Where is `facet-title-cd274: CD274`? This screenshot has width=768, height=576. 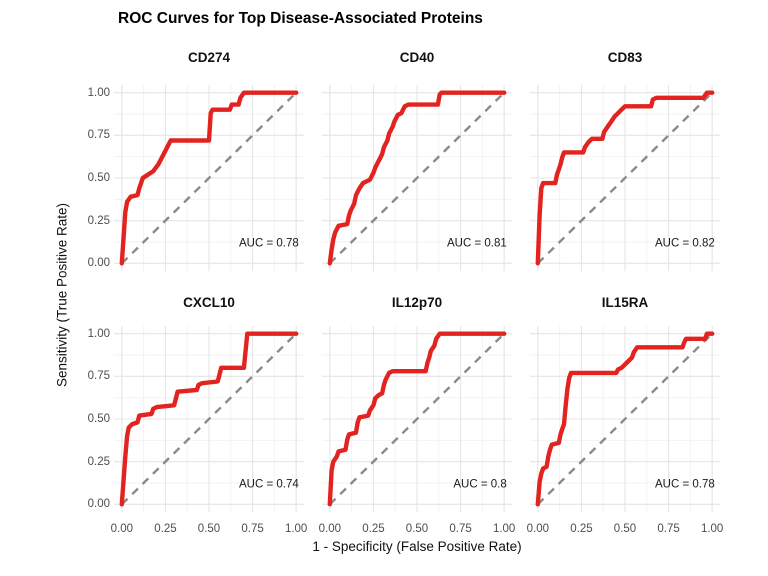
facet-title-cd274: CD274 is located at coordinates (209, 57).